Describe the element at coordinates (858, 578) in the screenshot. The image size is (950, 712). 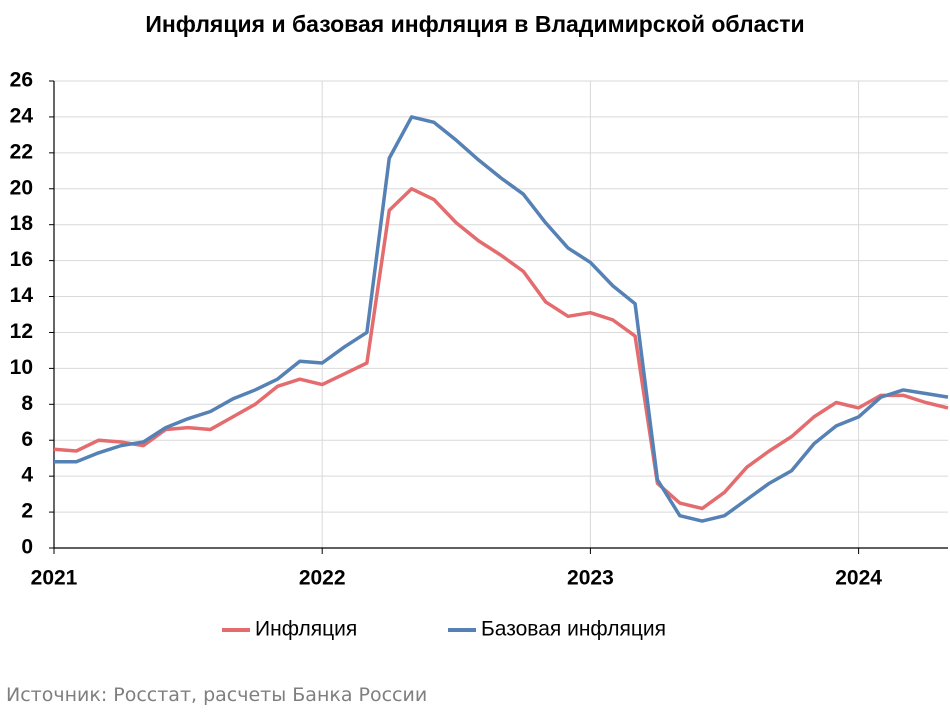
I see `x-tick-label: 2024` at that location.